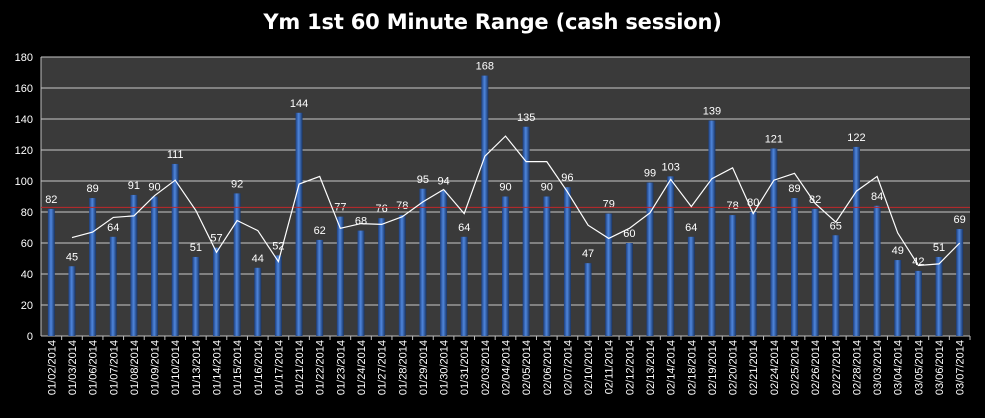 The height and width of the screenshot is (418, 985). What do you see at coordinates (341, 367) in the screenshot?
I see `x-tick-label: 01/23/2014` at bounding box center [341, 367].